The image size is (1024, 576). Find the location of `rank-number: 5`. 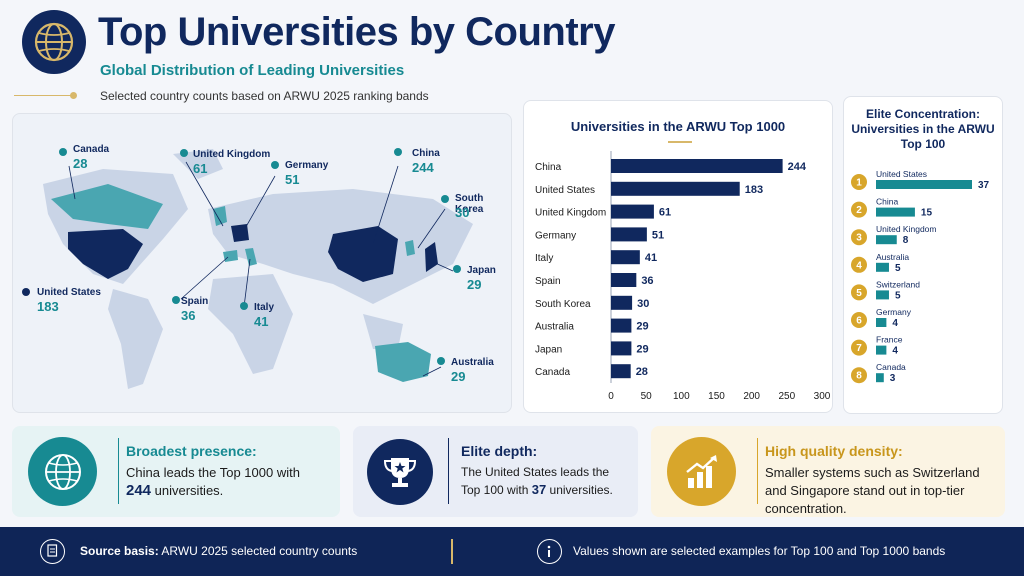

rank-number: 5 is located at coordinates (859, 293).